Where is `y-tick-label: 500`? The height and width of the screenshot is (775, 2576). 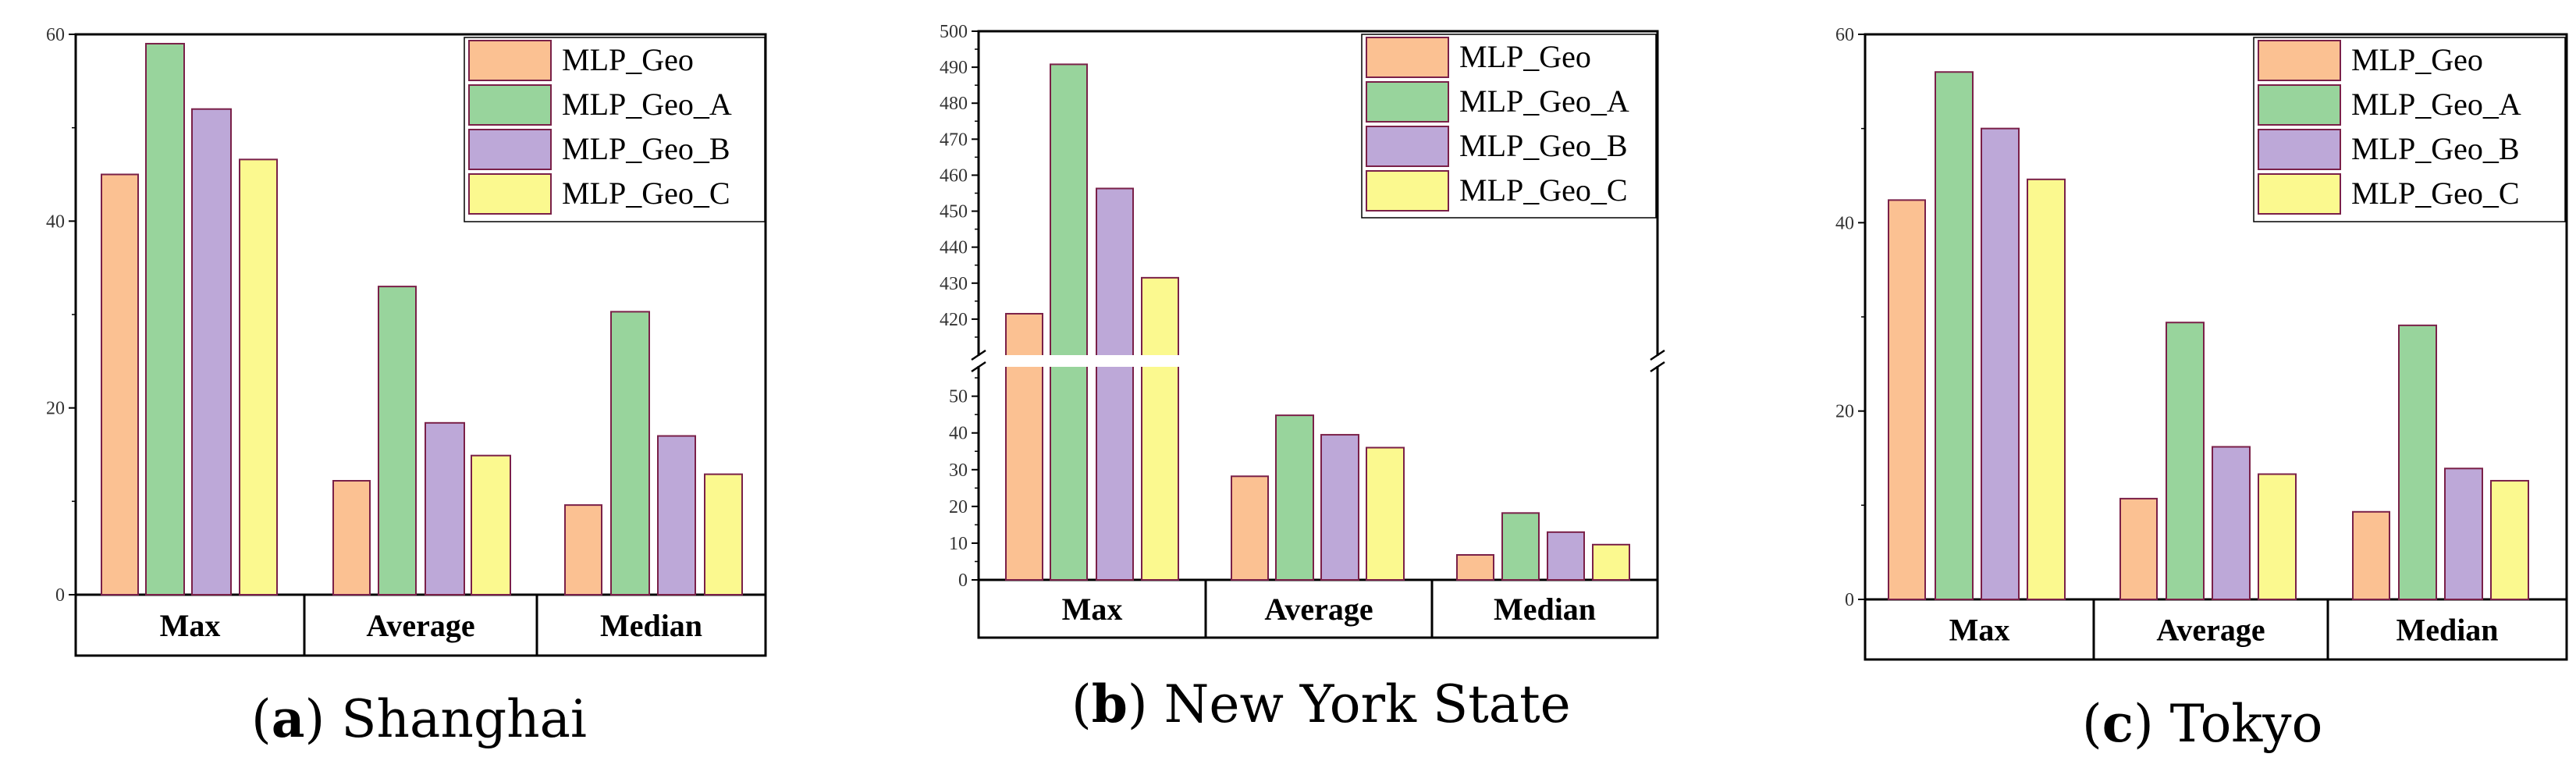 y-tick-label: 500 is located at coordinates (954, 32).